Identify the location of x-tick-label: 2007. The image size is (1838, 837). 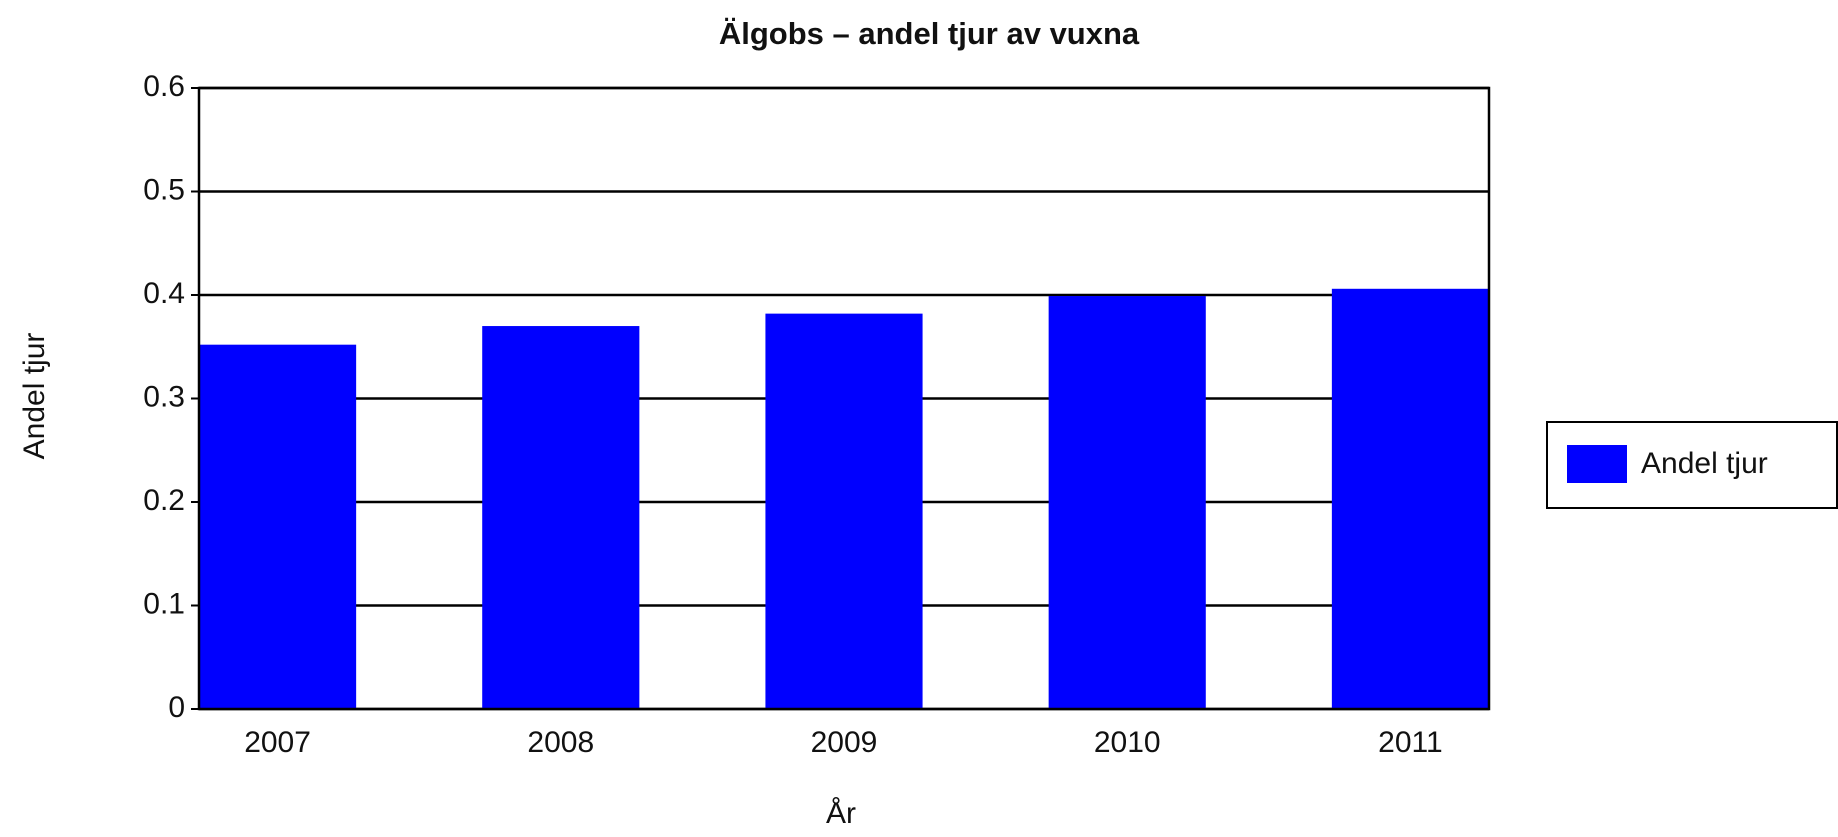
(277, 742).